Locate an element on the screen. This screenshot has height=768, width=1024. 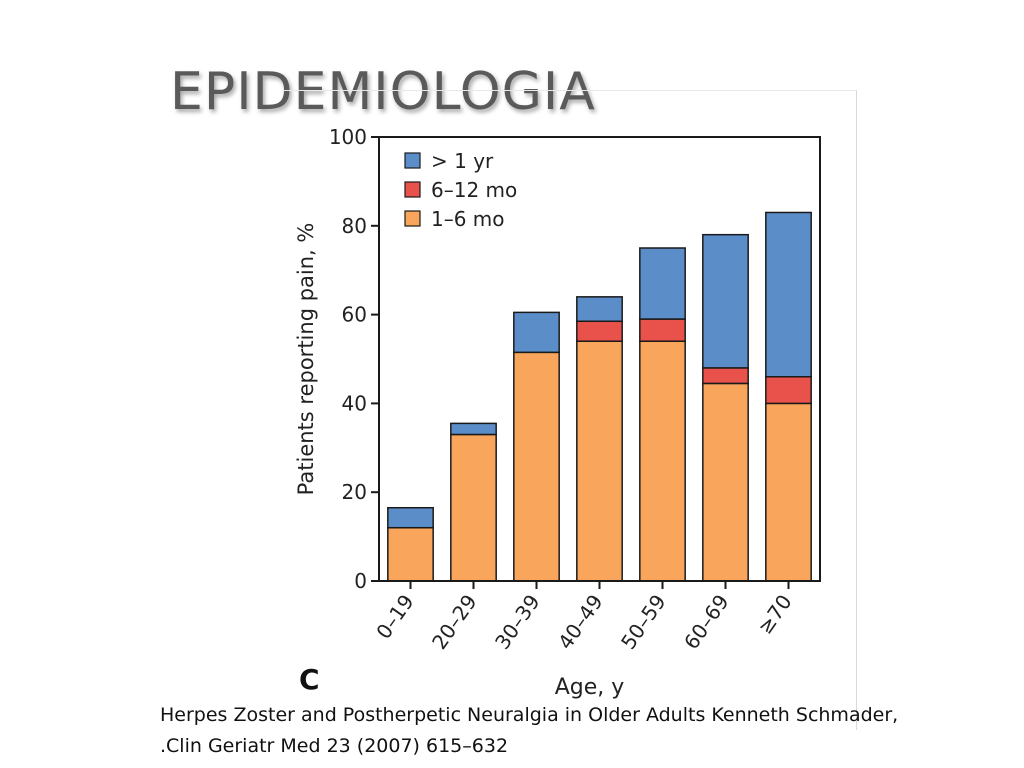
y-tick-label: 40 is located at coordinates (354, 403).